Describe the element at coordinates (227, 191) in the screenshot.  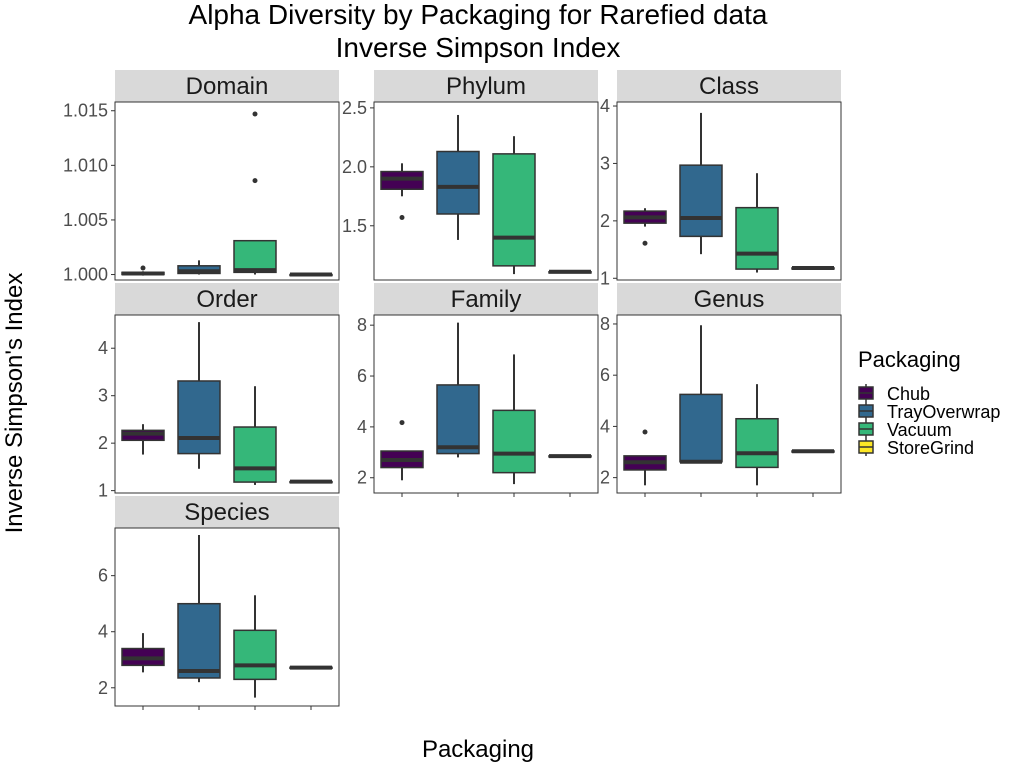
I see `panel-border-domain` at that location.